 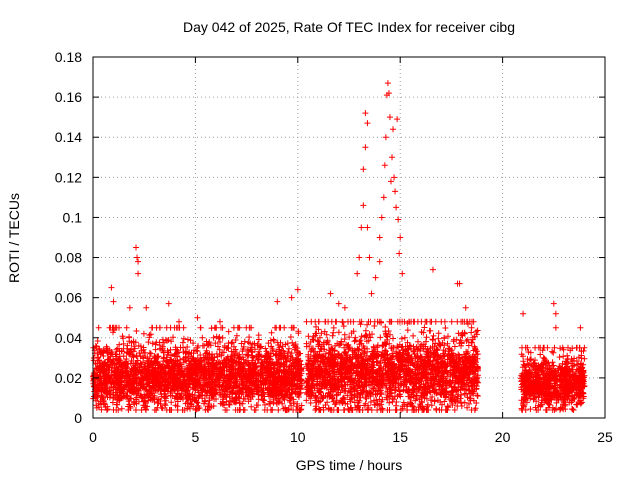 I want to click on y-tick-label: 0, so click(x=78, y=418).